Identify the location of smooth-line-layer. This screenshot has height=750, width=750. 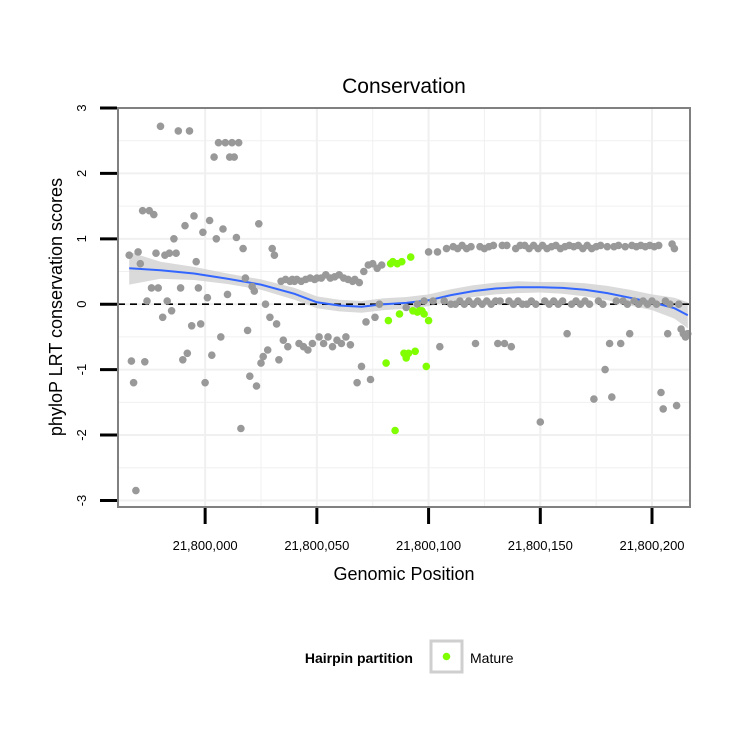
(409, 292).